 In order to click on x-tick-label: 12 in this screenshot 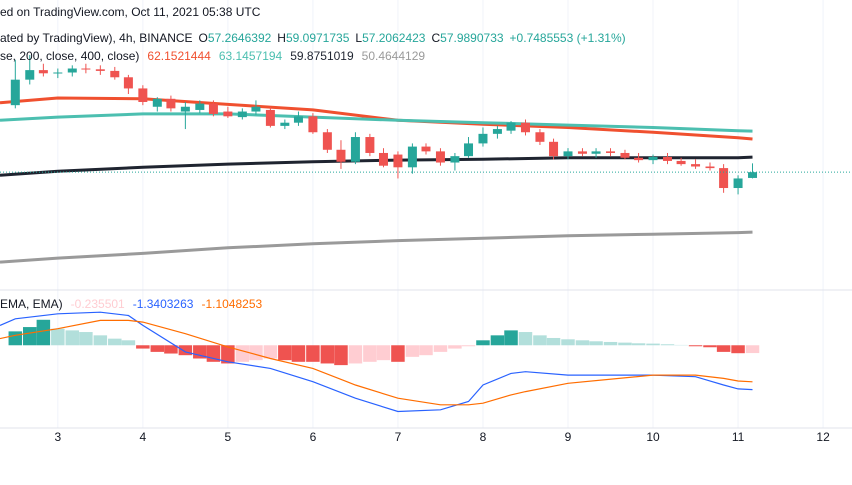, I will do `click(823, 437)`.